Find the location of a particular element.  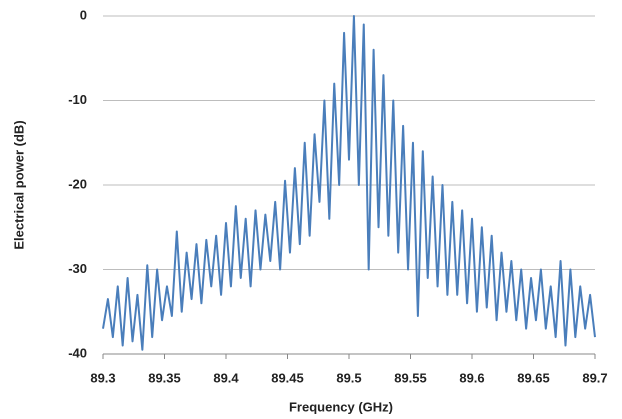

x-tick-label: 89.6 is located at coordinates (471, 377).